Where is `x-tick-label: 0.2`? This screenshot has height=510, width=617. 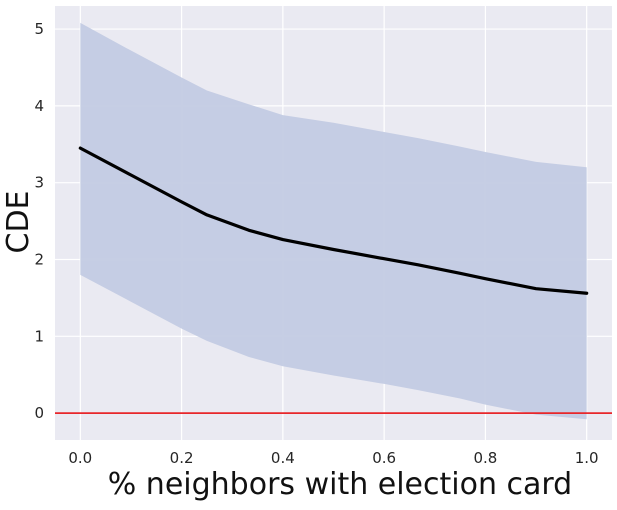
x-tick-label: 0.2 is located at coordinates (182, 458).